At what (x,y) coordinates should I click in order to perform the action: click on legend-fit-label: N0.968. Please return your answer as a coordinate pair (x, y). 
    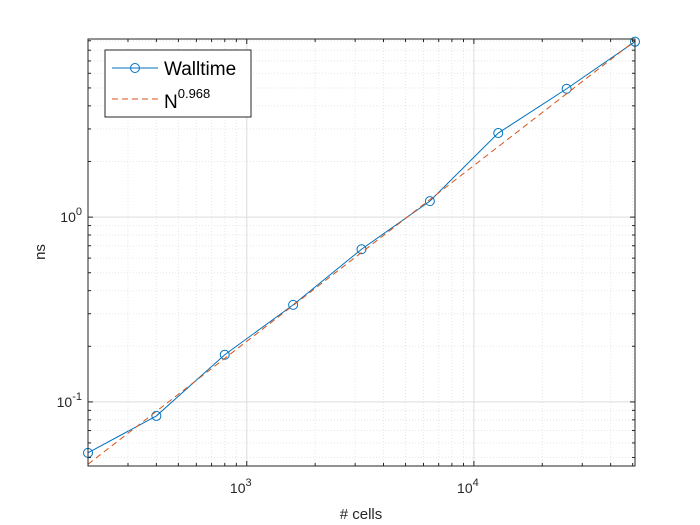
    Looking at the image, I should click on (187, 99).